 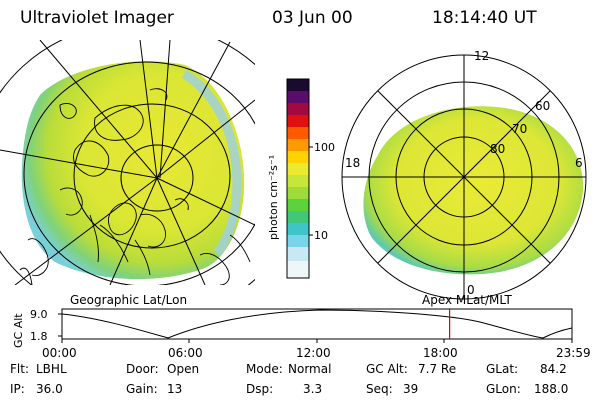 What do you see at coordinates (497, 149) in the screenshot?
I see `mlat-label-80: 80` at bounding box center [497, 149].